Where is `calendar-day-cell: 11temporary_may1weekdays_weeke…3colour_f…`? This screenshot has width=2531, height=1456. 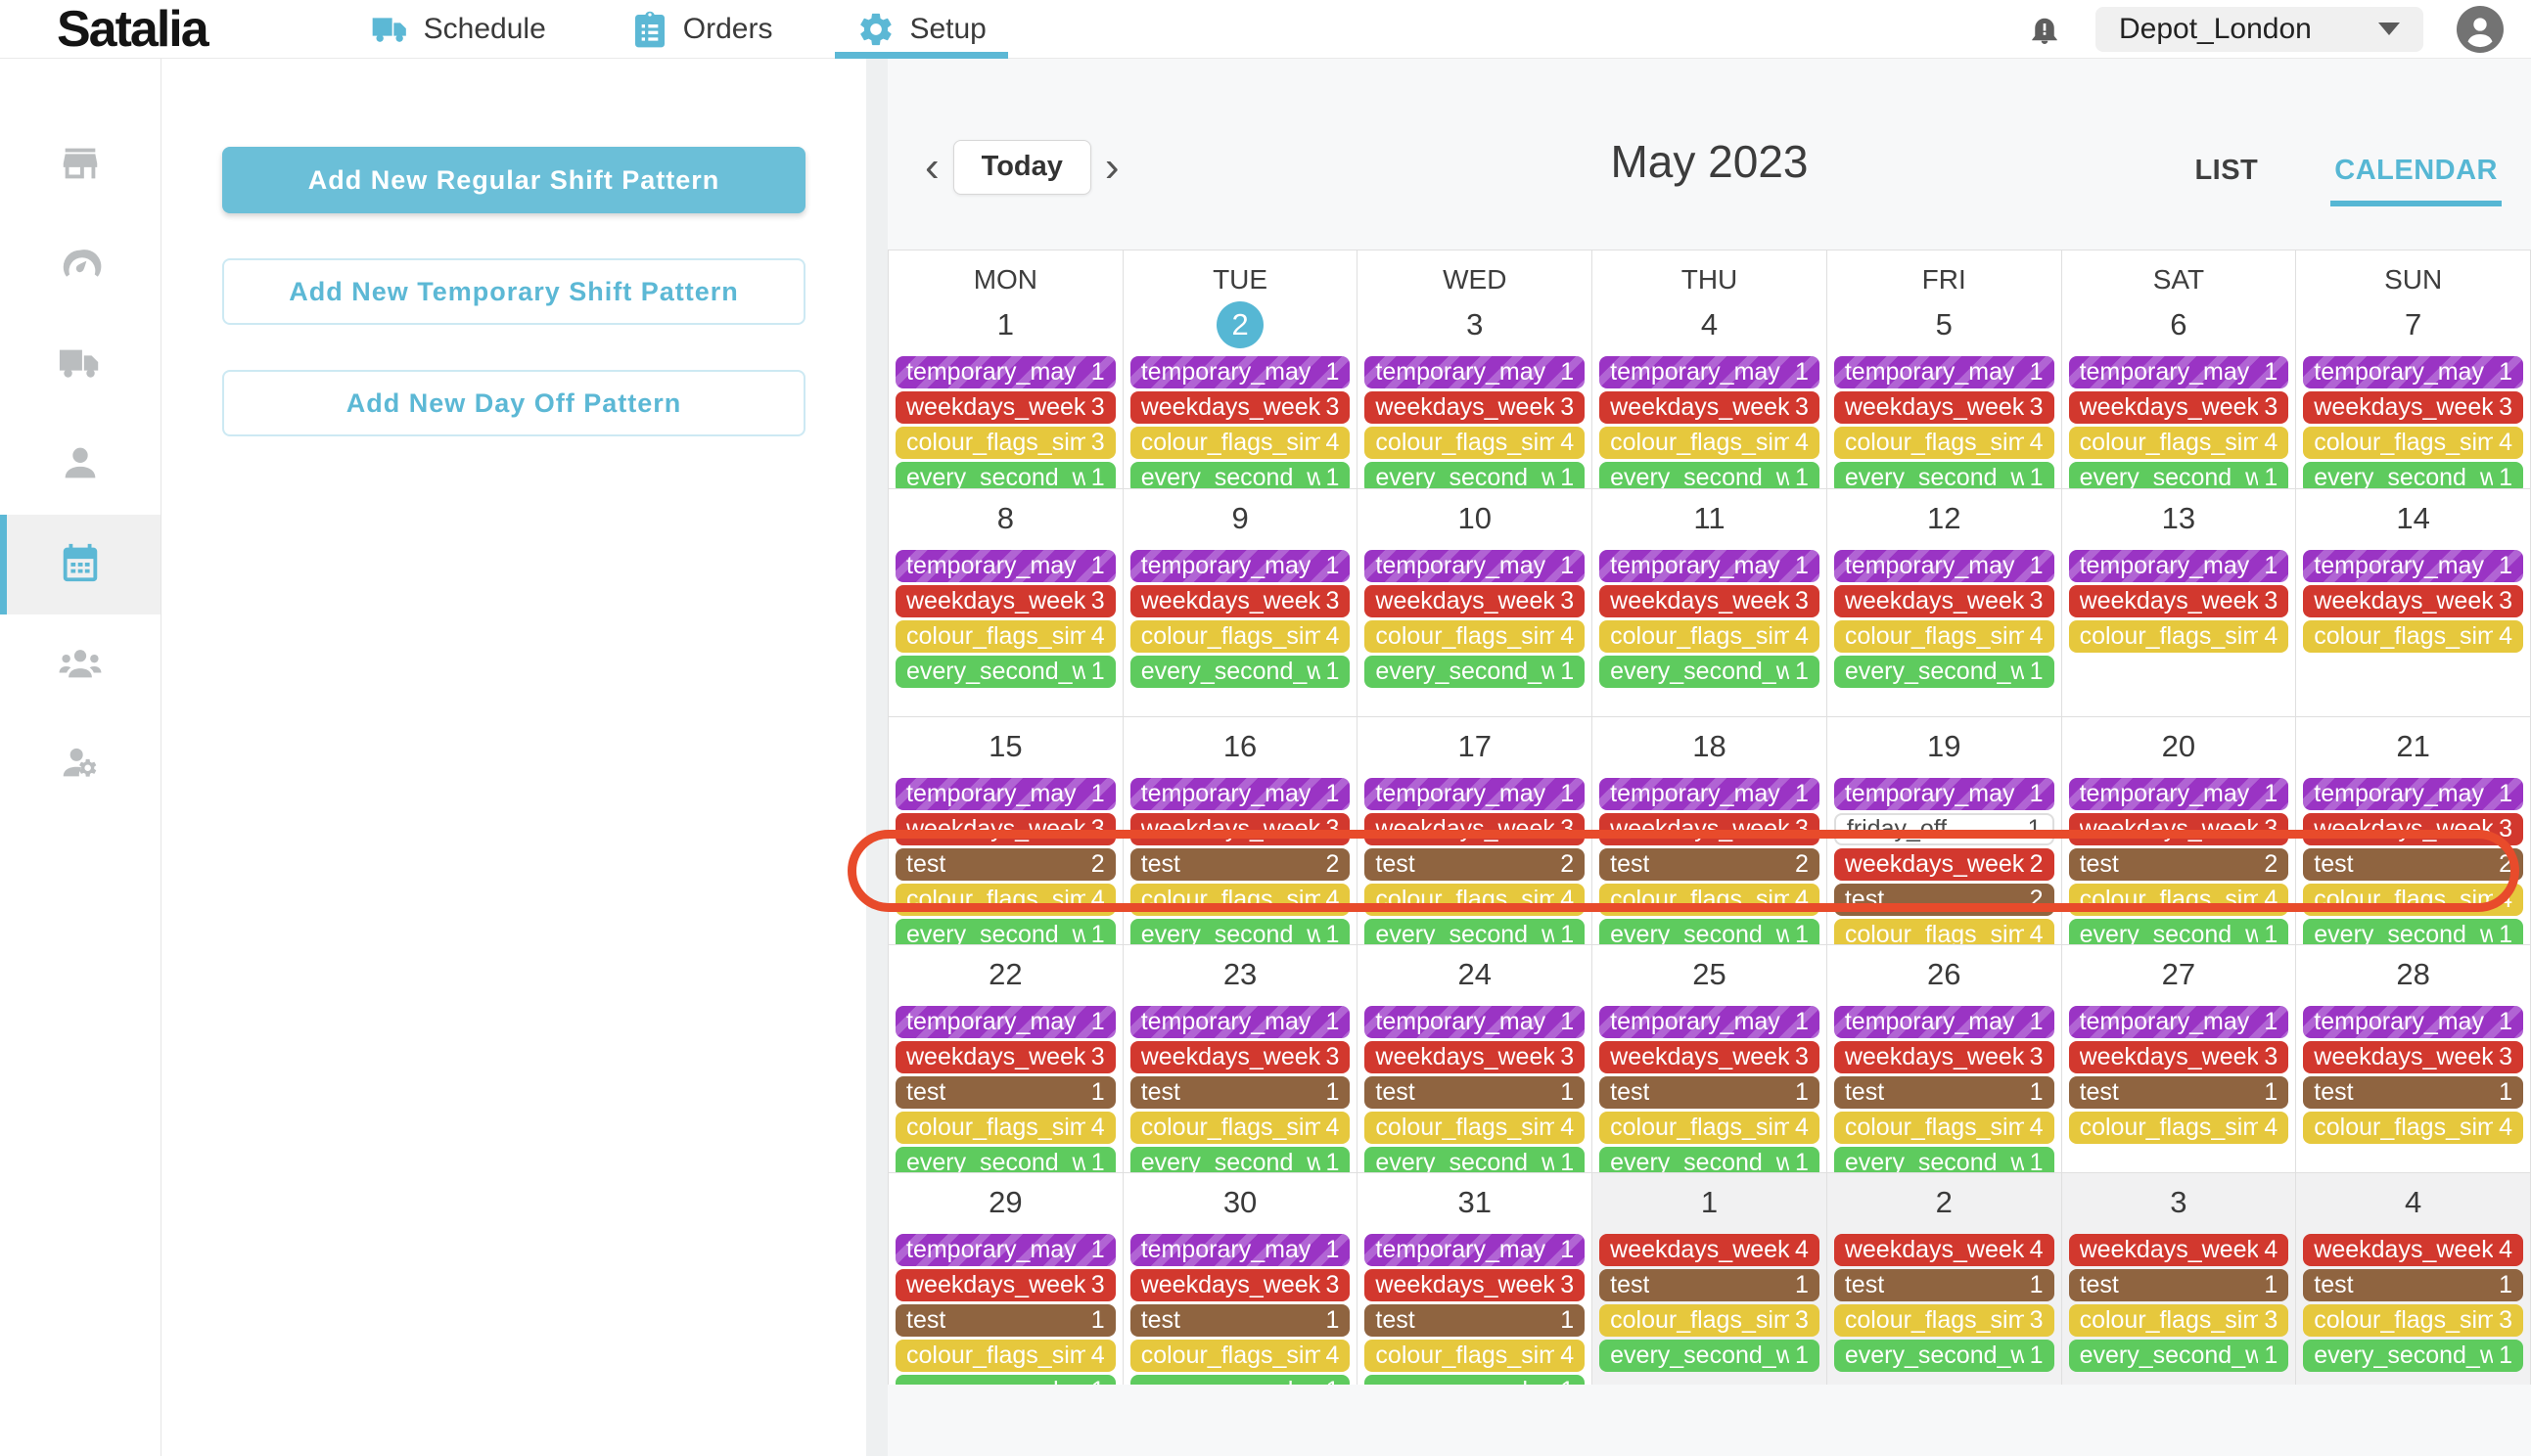
calendar-day-cell: 11temporary_may1weekdays_weeke…3colour_f… is located at coordinates (1709, 603).